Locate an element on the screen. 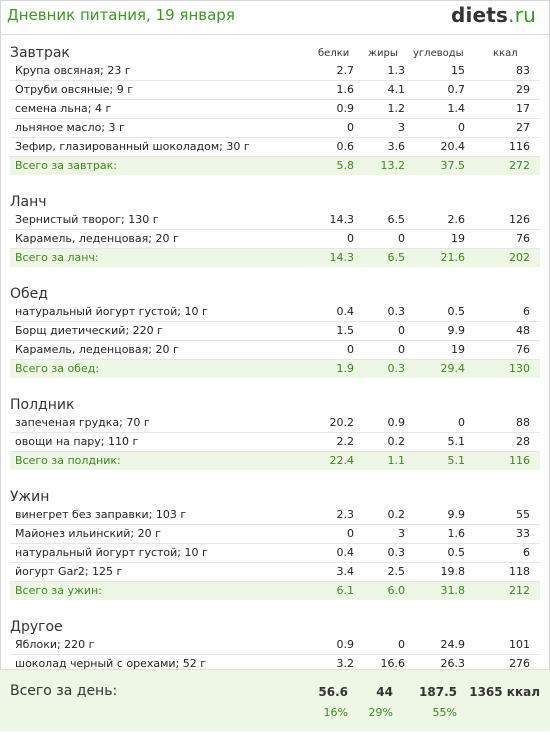  food-row: запеченая грудка; 70 г 20.2 0.9 0 88 is located at coordinates (275, 423).